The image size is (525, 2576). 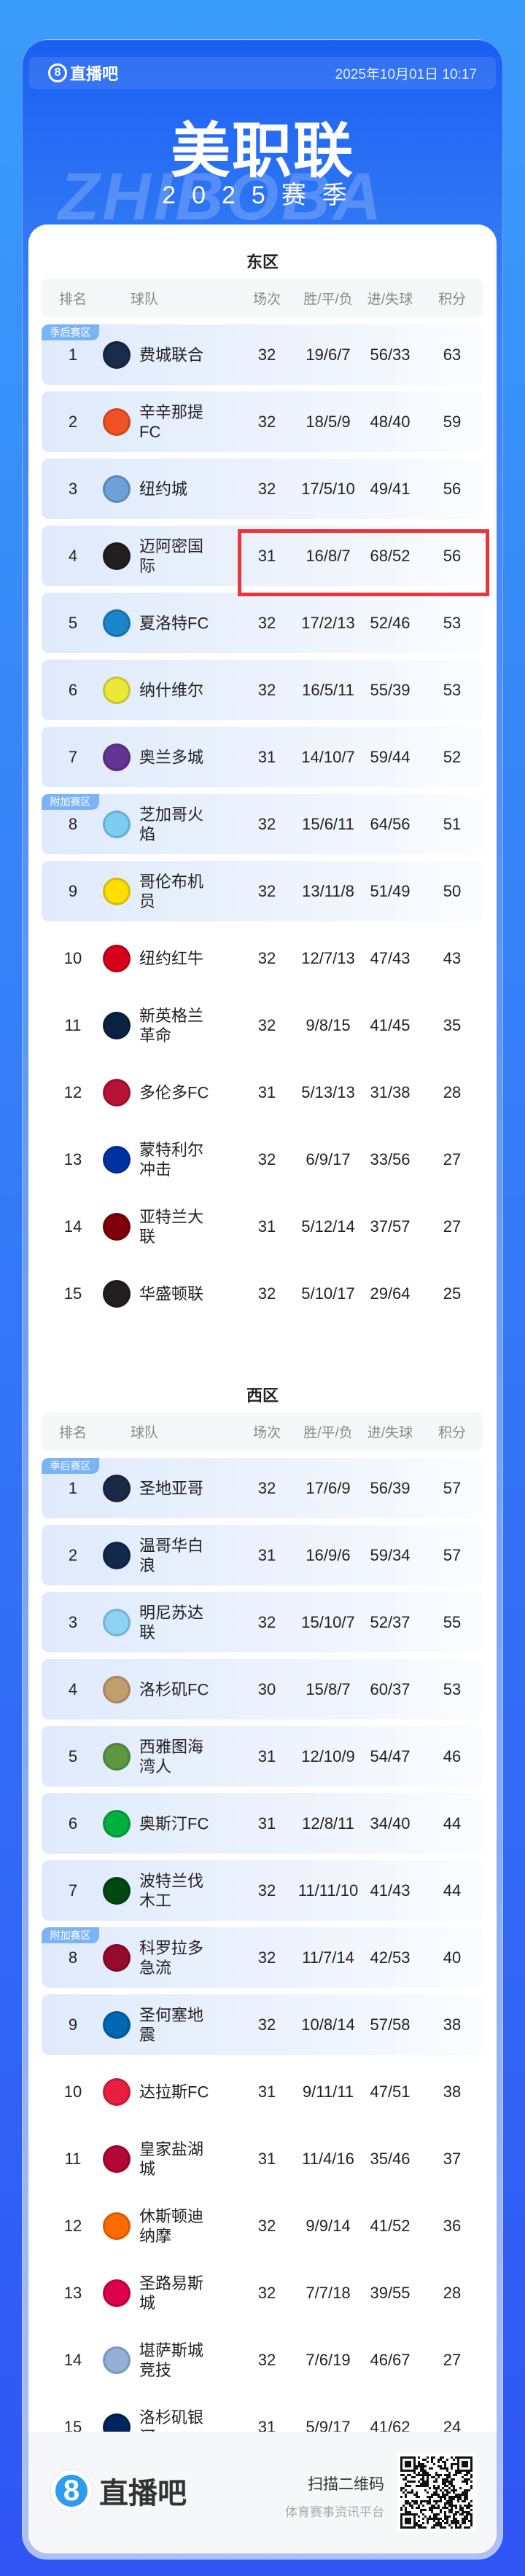 What do you see at coordinates (390, 1957) in the screenshot?
I see `goals: 42/53` at bounding box center [390, 1957].